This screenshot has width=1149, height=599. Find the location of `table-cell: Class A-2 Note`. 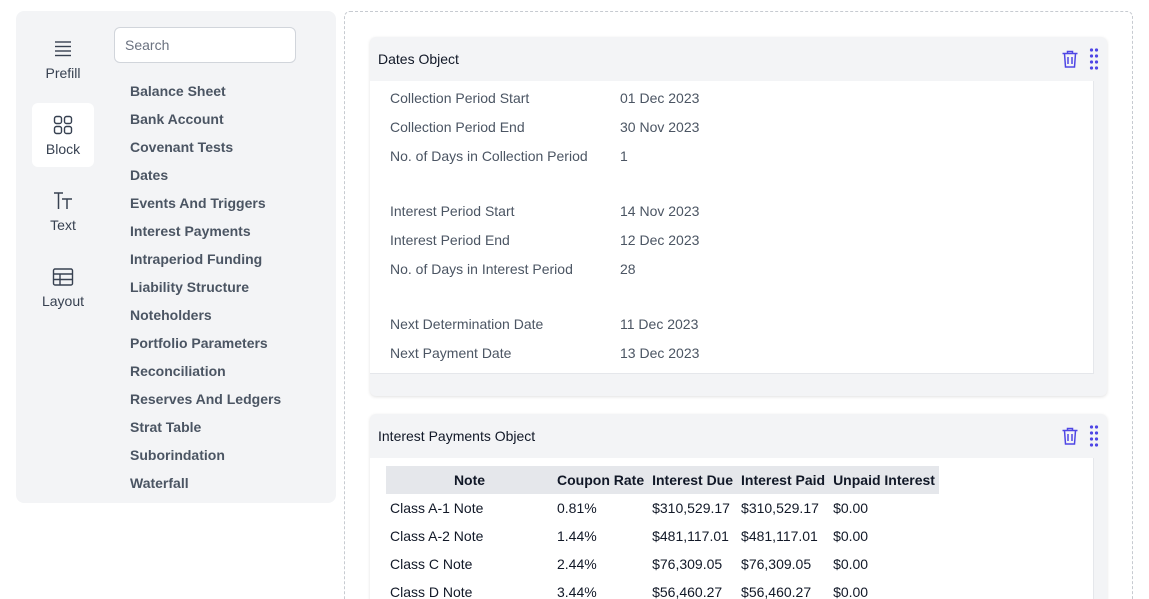

table-cell: Class A-2 Note is located at coordinates (437, 536).